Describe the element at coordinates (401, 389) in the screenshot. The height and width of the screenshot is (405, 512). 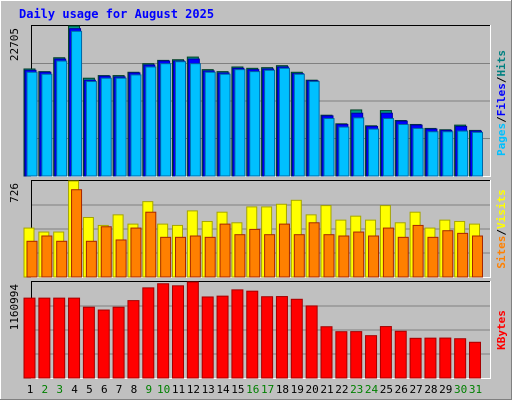
I see `day-label-26: 26` at that location.